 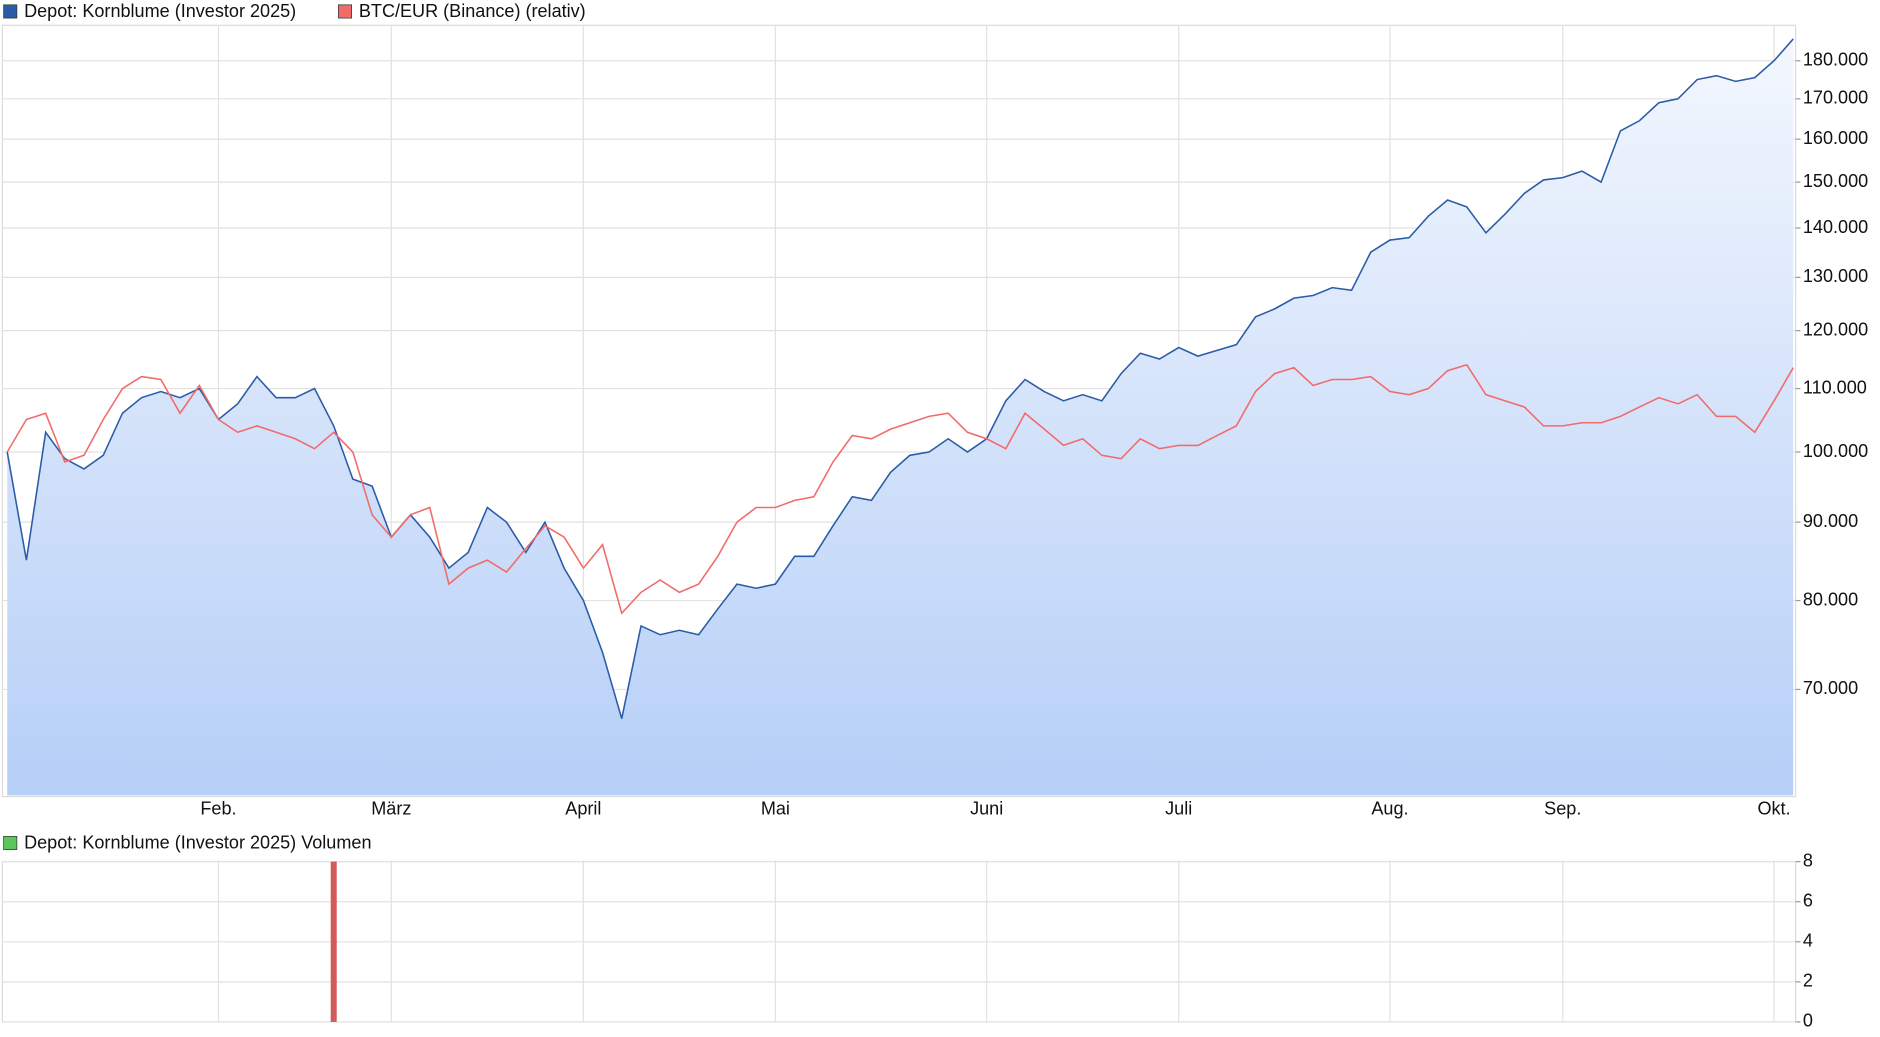 I want to click on y-tick-label: 4, so click(x=1808, y=941).